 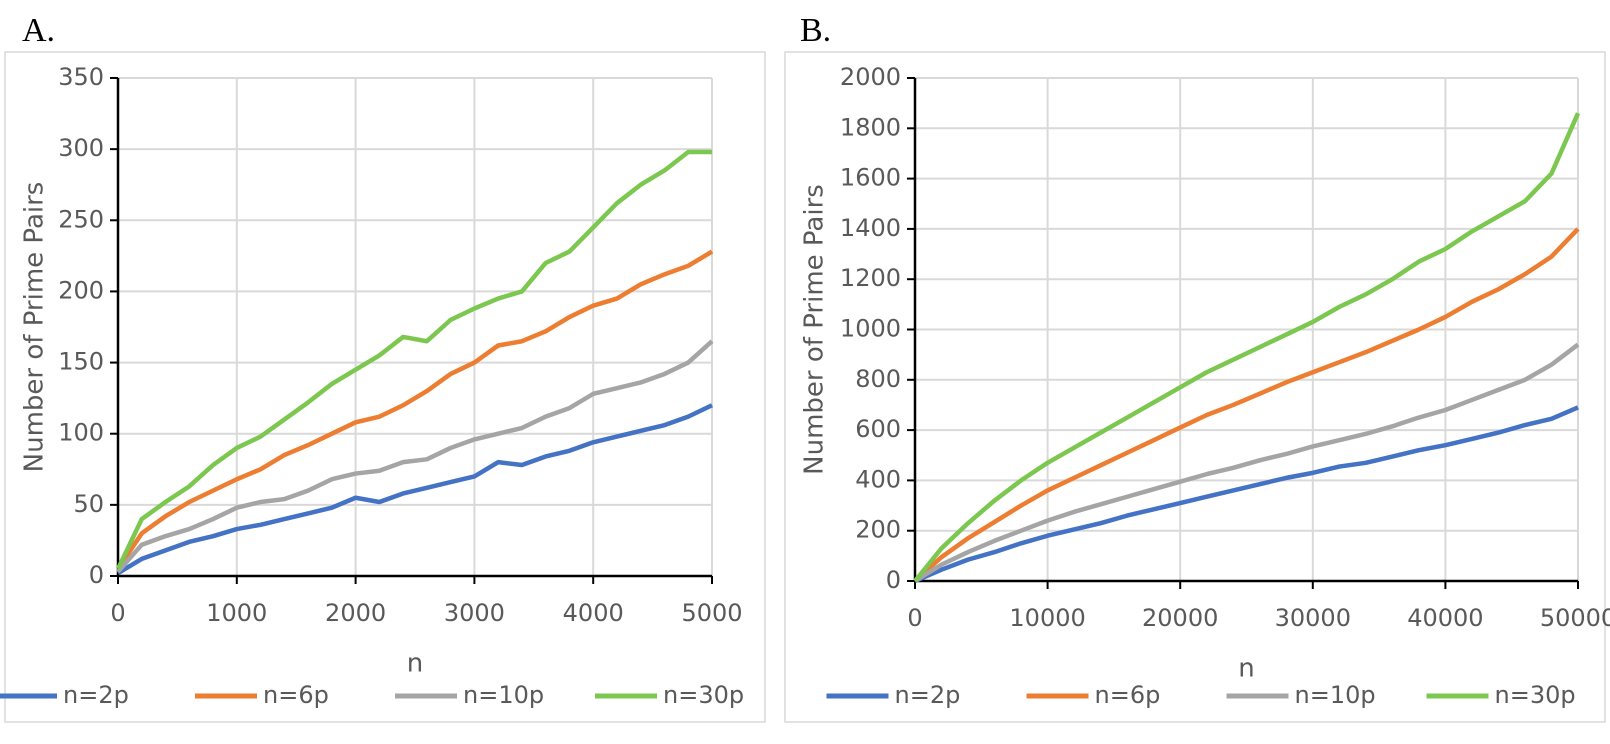 What do you see at coordinates (870, 278) in the screenshot?
I see `y-tick-label: 1200` at bounding box center [870, 278].